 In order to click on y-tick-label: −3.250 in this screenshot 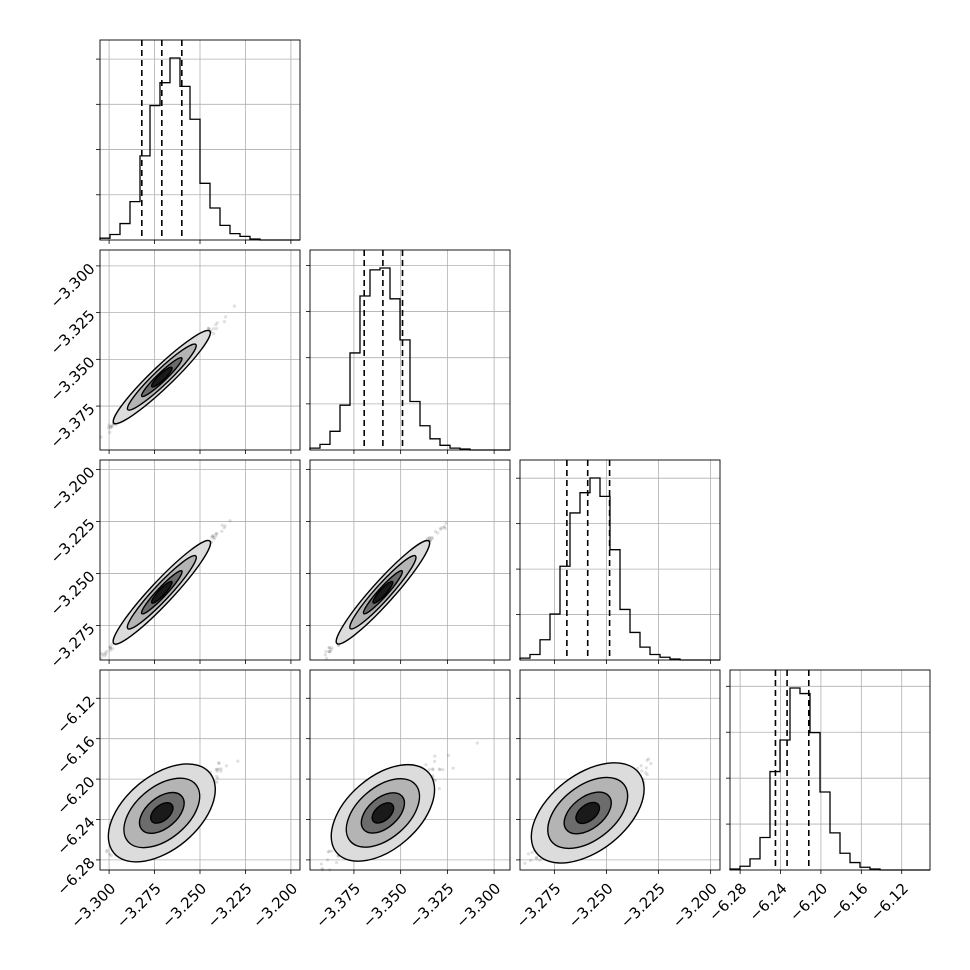, I will do `click(73, 593)`.